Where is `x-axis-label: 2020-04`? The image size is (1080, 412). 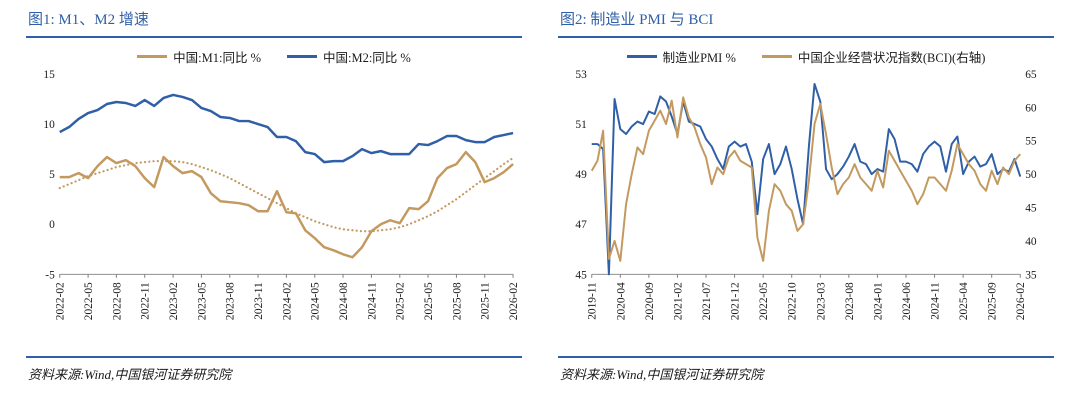
x-axis-label: 2020-04 is located at coordinates (621, 301).